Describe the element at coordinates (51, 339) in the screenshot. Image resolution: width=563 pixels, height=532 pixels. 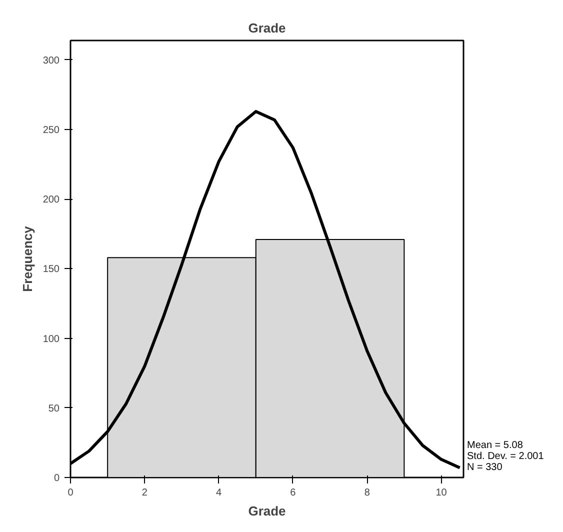
I see `y-tick-label: 100` at that location.